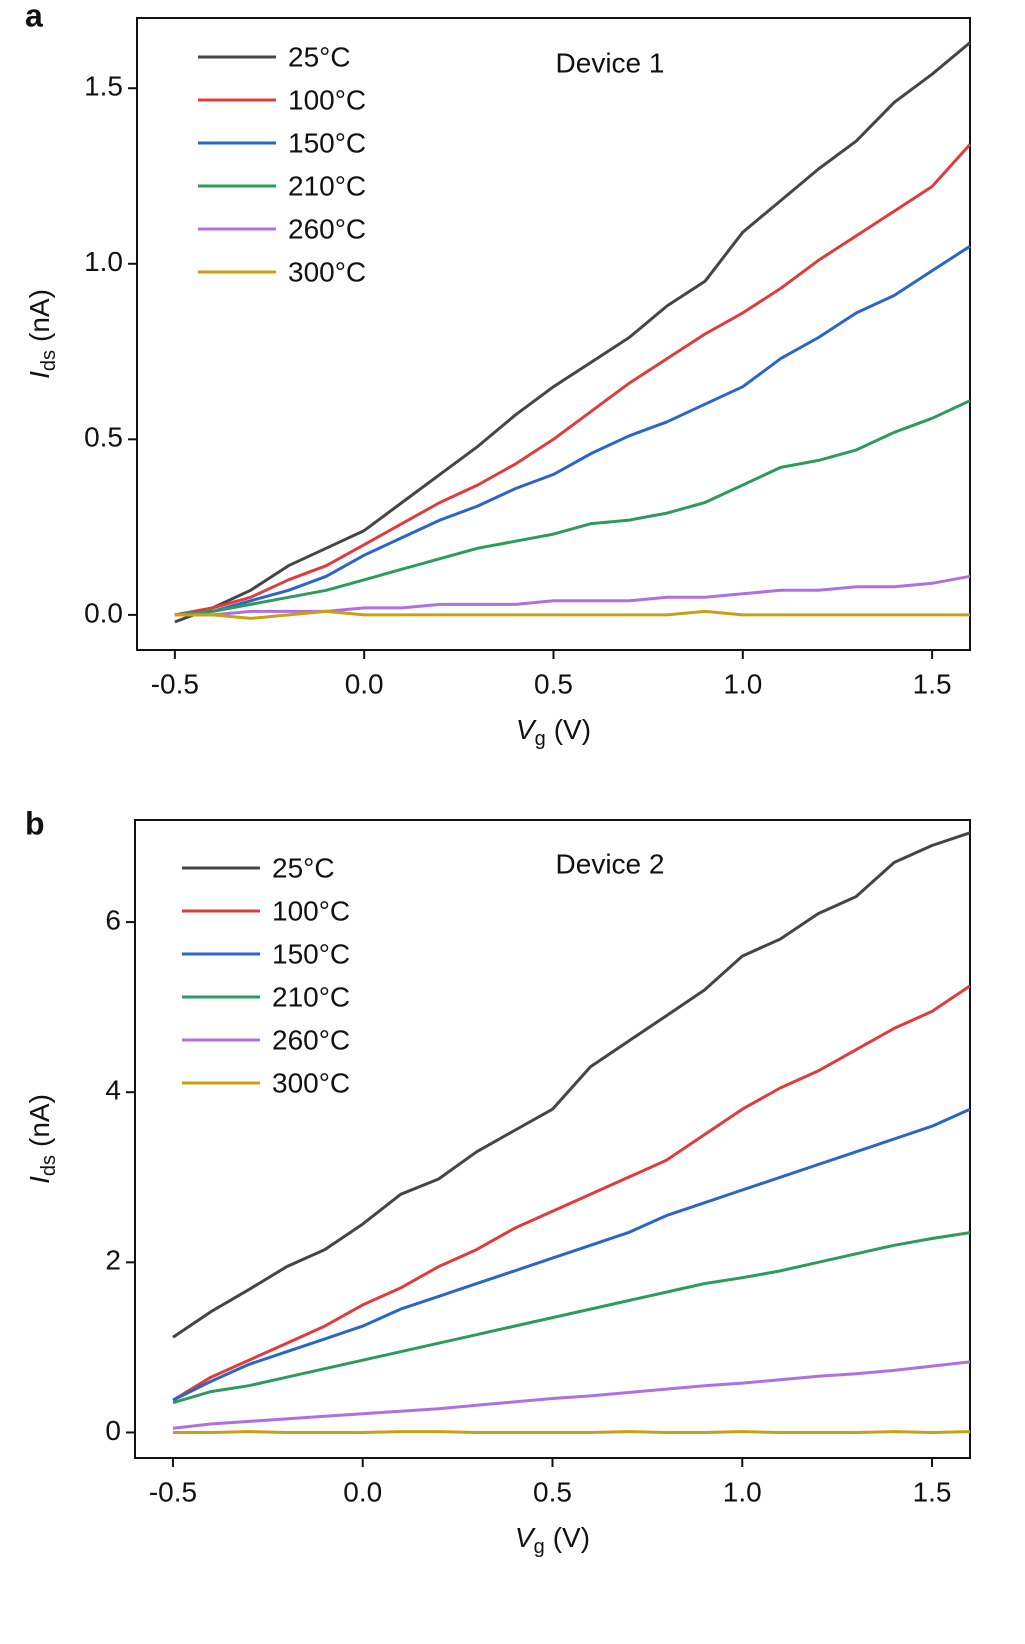 The image size is (1025, 1644). What do you see at coordinates (103, 612) in the screenshot?
I see `y-tick-label: 0.0` at bounding box center [103, 612].